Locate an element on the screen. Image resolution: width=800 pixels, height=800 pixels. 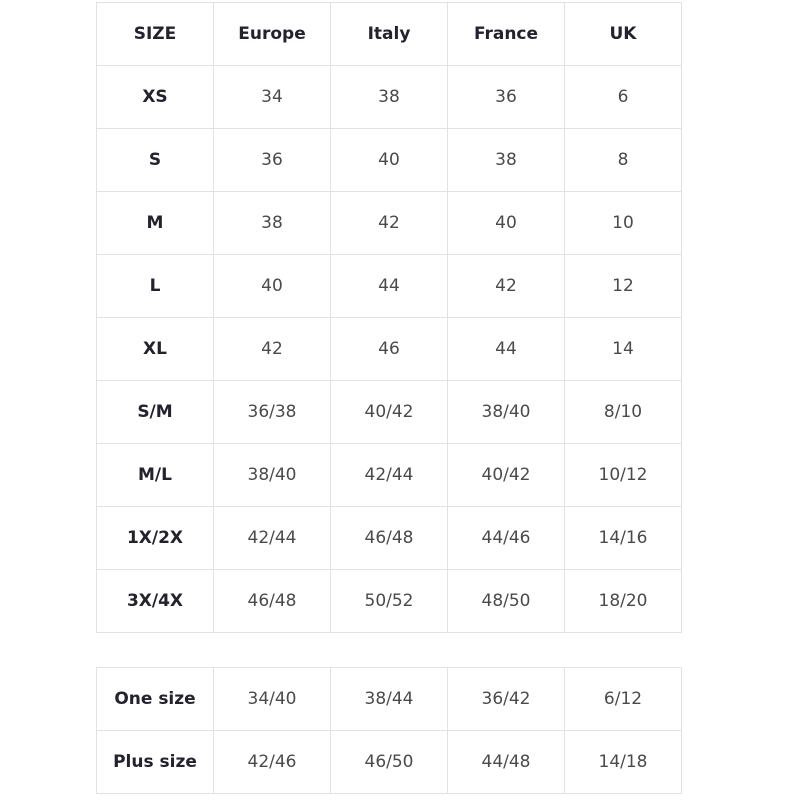
size-label-cell: S is located at coordinates (155, 160).